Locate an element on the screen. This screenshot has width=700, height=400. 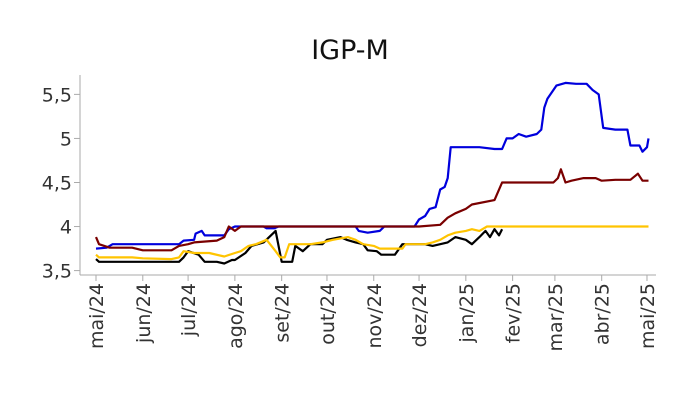
x-tick-label: mai/24 is located at coordinates (97, 316).